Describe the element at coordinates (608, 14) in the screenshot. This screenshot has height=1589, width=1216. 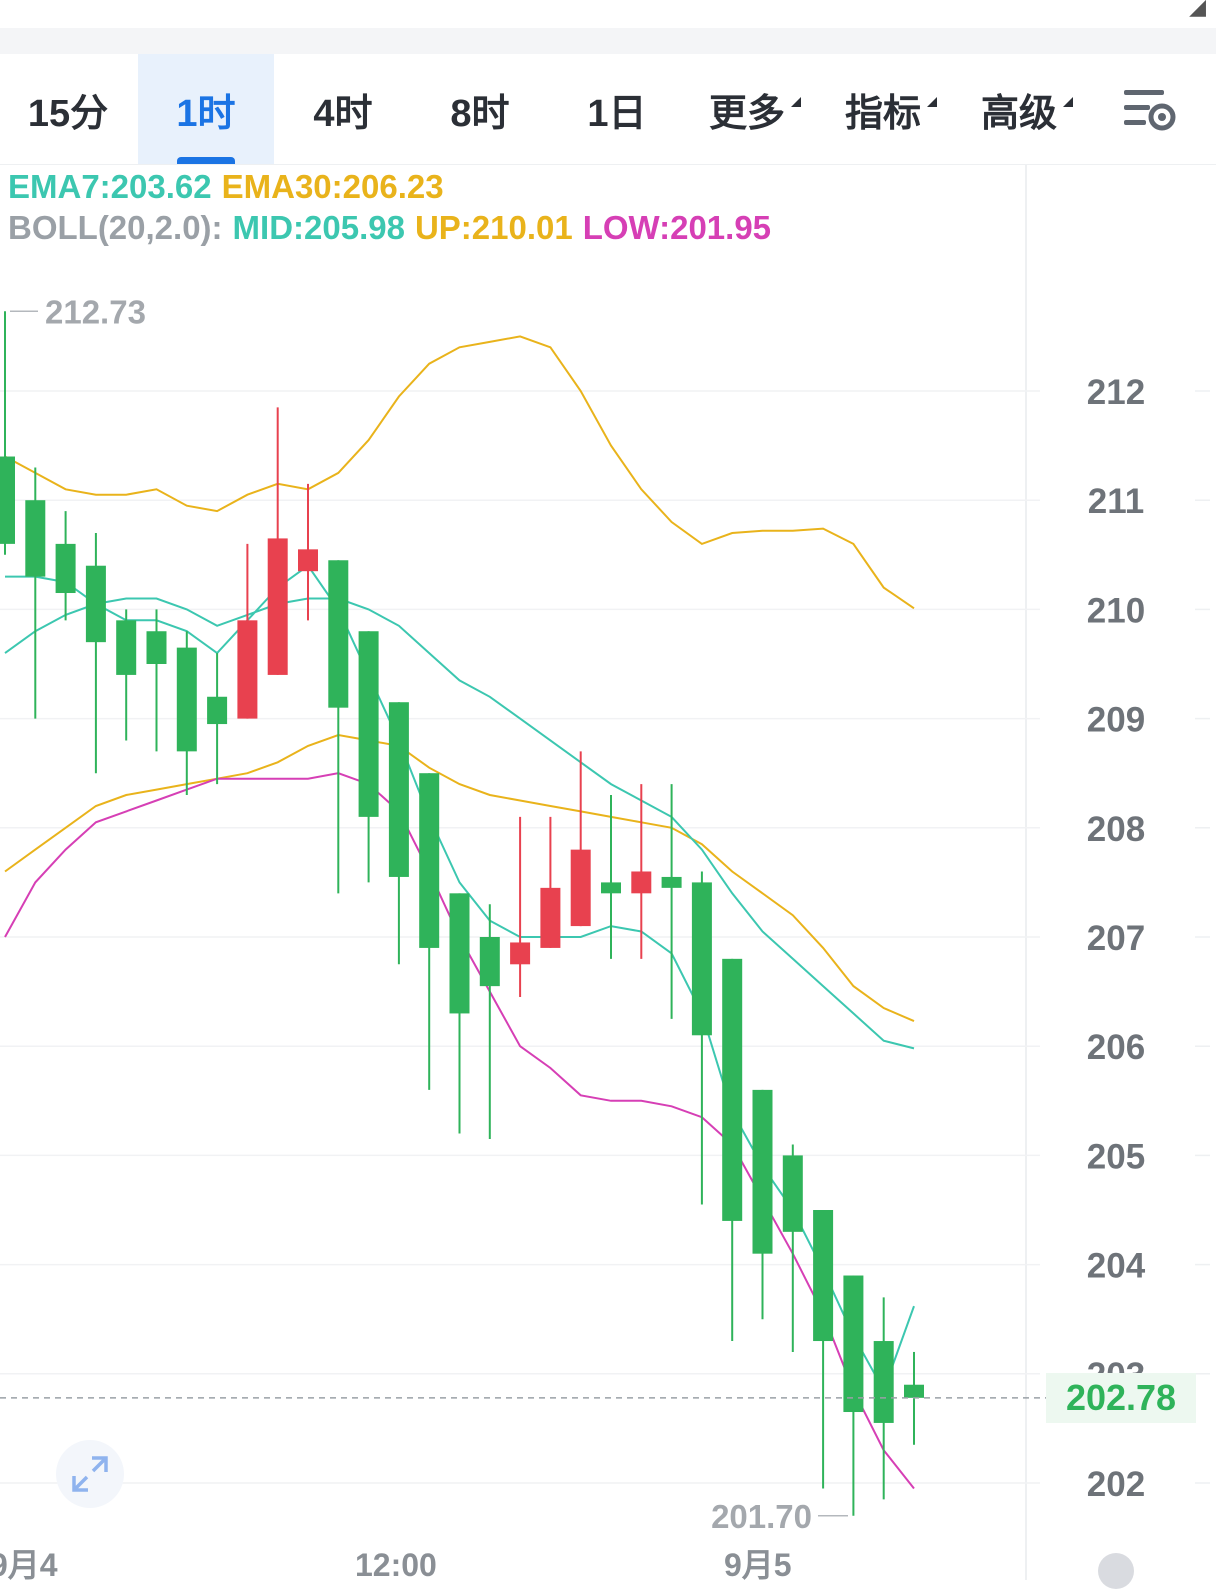
I see `status-bar: ◢` at that location.